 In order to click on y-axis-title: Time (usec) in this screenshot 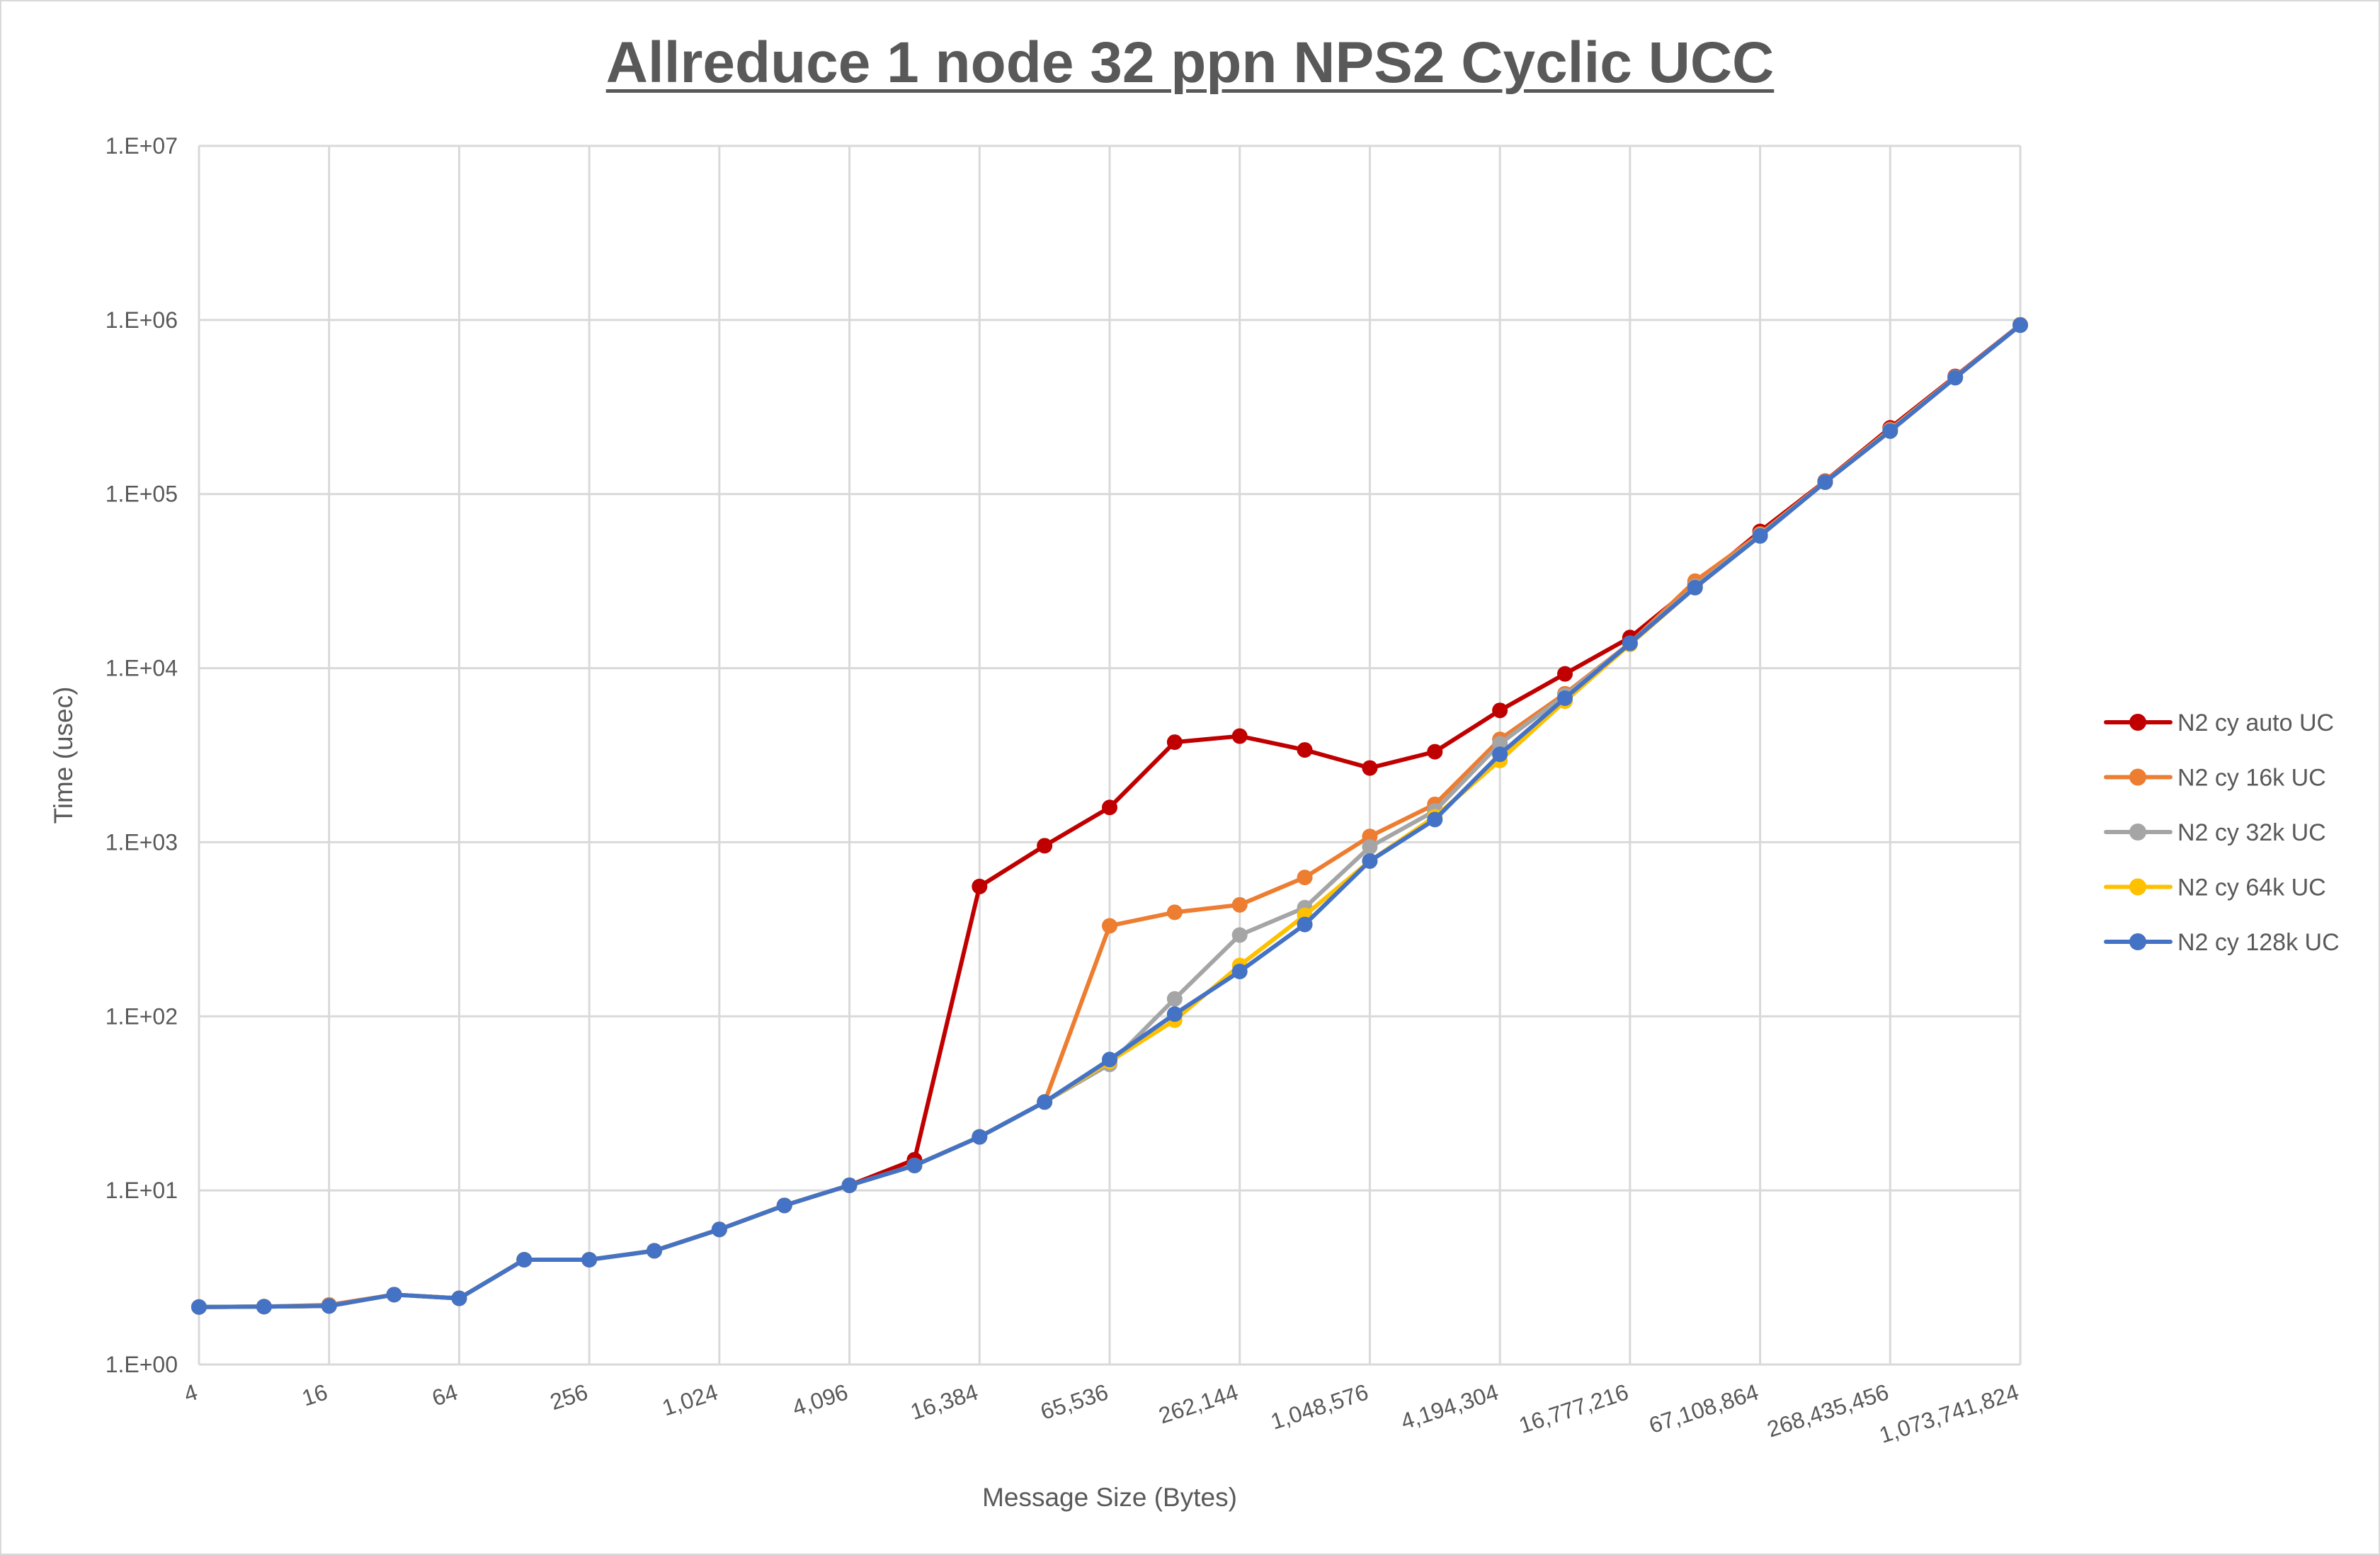, I will do `click(63, 756)`.